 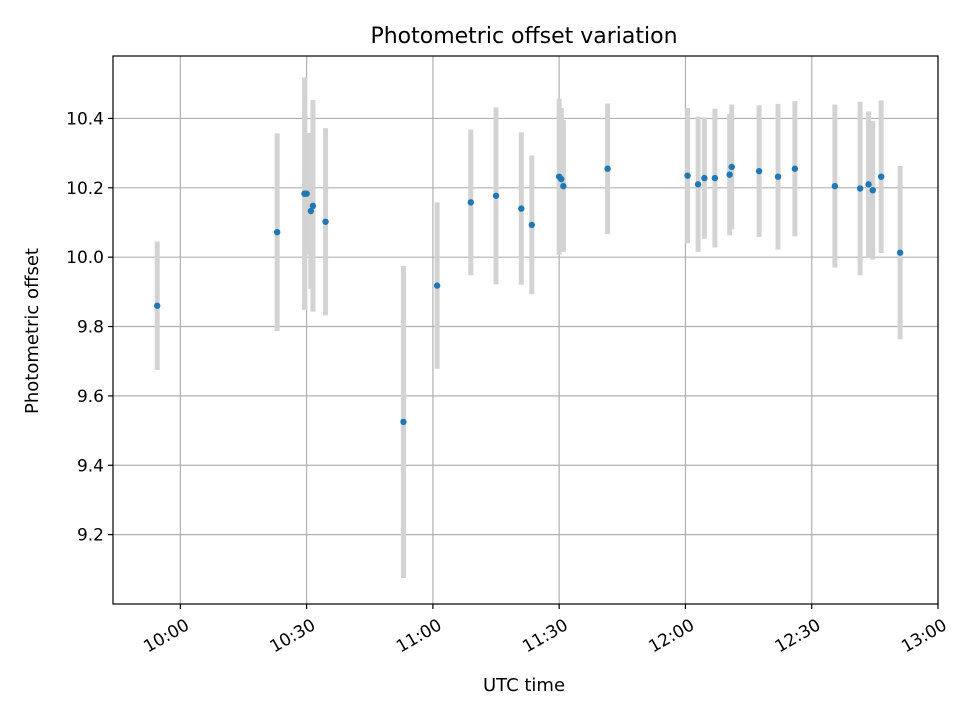 What do you see at coordinates (523, 36) in the screenshot?
I see `chart-title: Photometric offset variation` at bounding box center [523, 36].